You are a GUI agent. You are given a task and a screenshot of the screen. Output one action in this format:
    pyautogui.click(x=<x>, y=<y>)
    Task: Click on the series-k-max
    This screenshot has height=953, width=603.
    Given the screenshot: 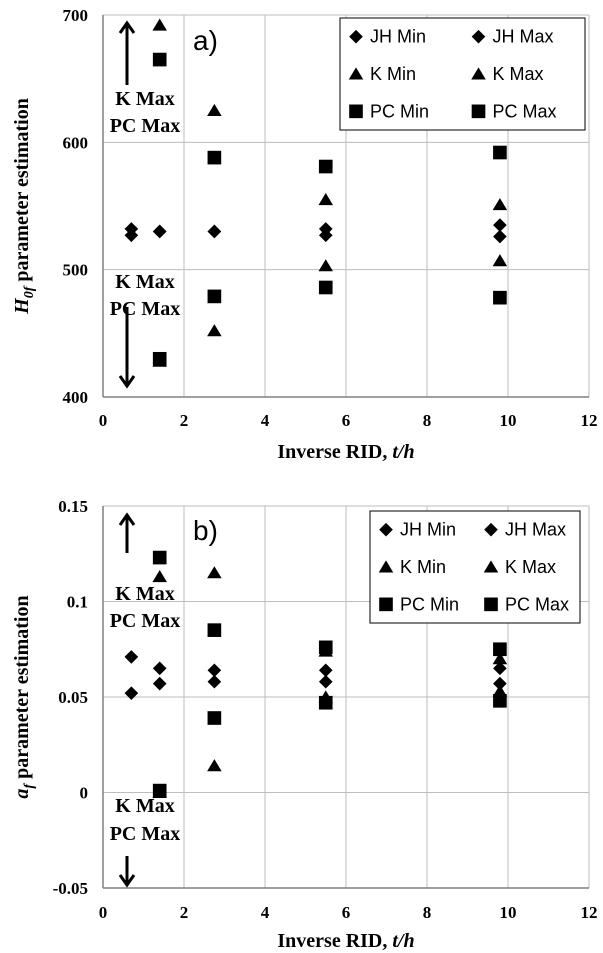 What is the action you would take?
    pyautogui.click(x=330, y=615)
    